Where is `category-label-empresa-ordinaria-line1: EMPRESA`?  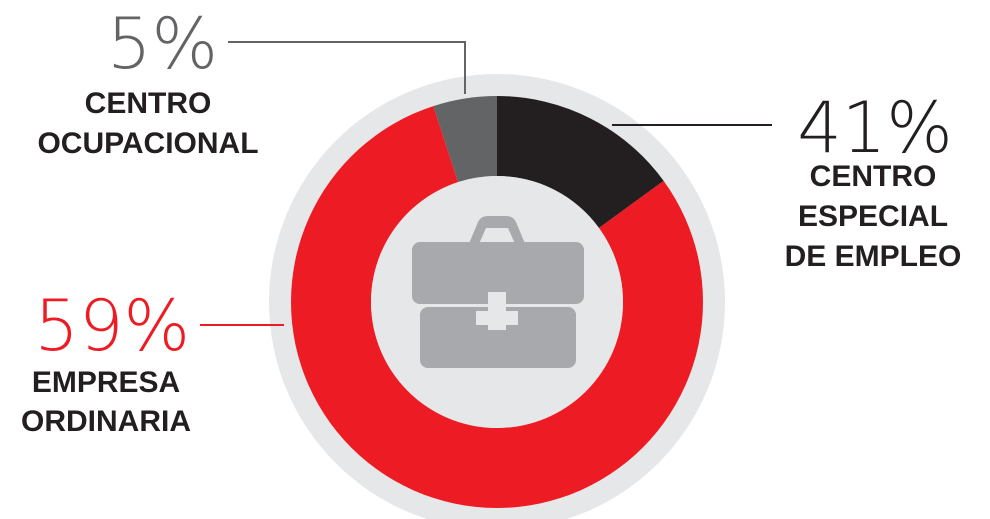 category-label-empresa-ordinaria-line1: EMPRESA is located at coordinates (106, 382).